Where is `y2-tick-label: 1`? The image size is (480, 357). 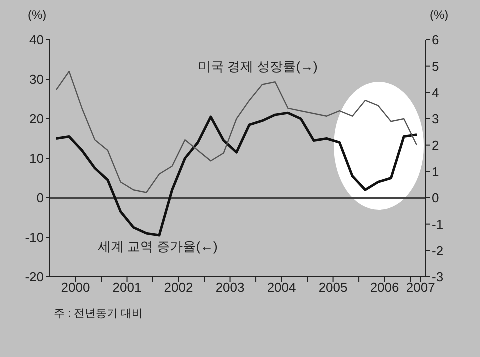
y2-tick-label: 1 is located at coordinates (436, 172).